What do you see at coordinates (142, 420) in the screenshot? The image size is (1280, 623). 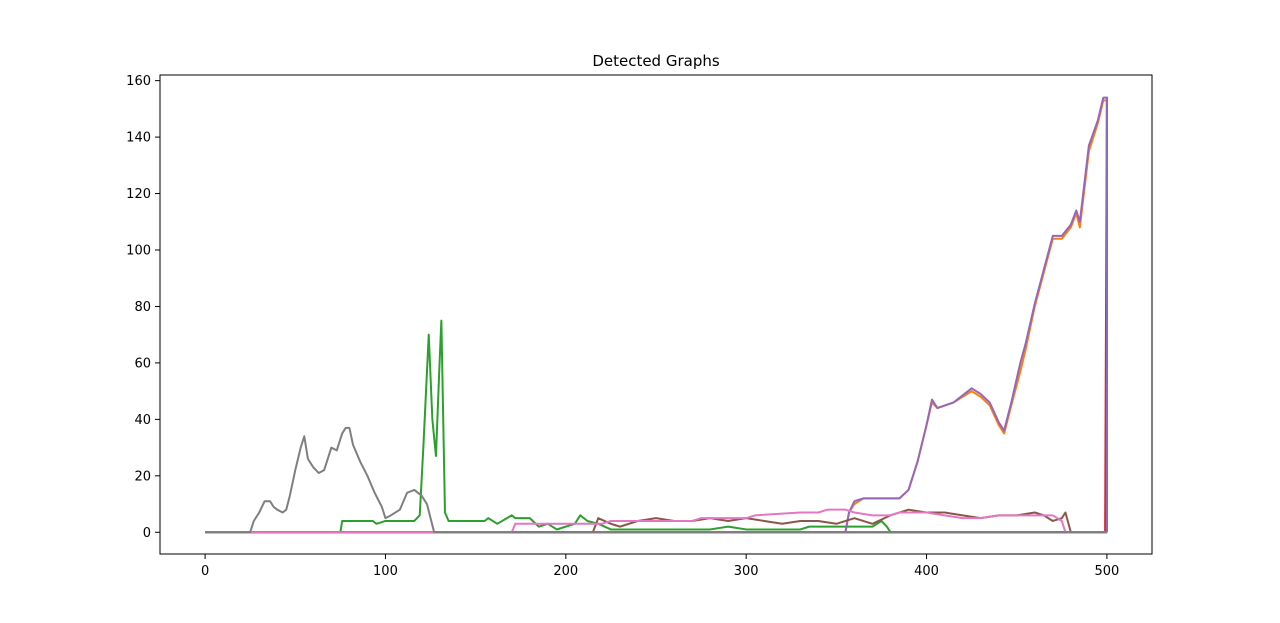 I see `y-tick-label: 40` at bounding box center [142, 420].